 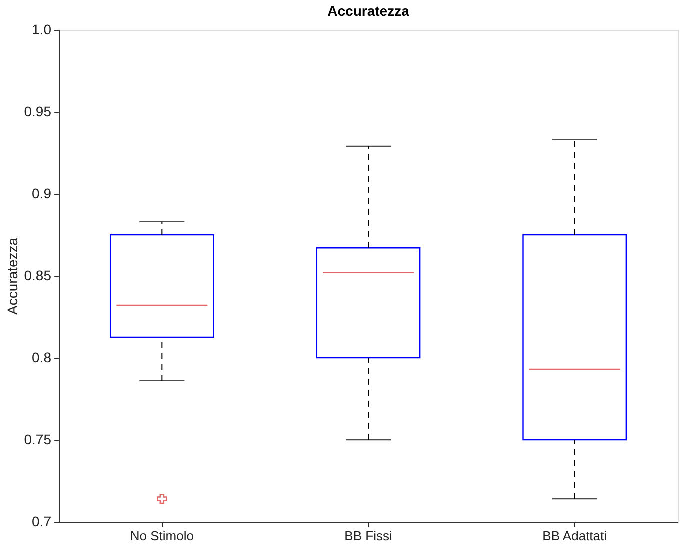 What do you see at coordinates (38, 112) in the screenshot?
I see `y-tick-label: 0.95` at bounding box center [38, 112].